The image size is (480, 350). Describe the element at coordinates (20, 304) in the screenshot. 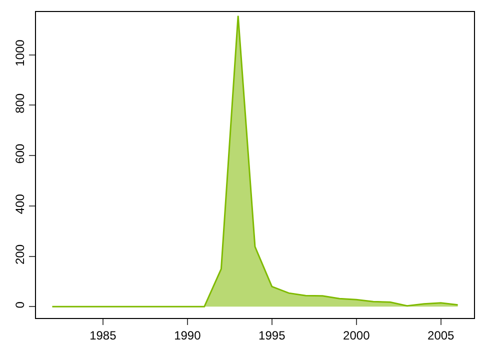

I see `y-tick-label: 0` at that location.